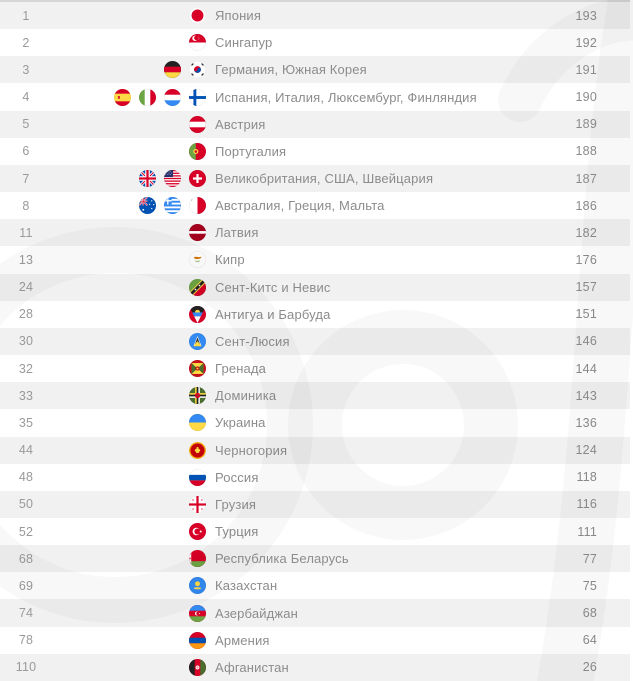 This screenshot has width=633, height=681. I want to click on ranking-row: 13 Кипр 176, so click(315, 260).